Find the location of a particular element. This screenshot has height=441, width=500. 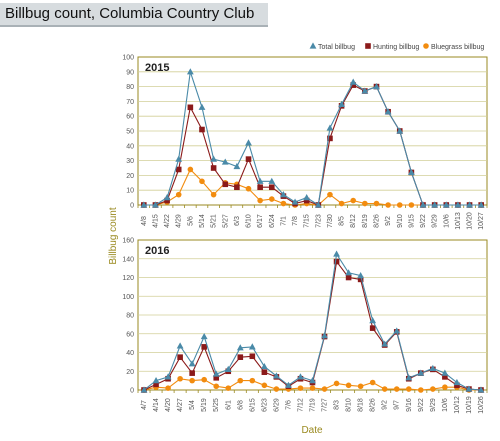

x-tick-label: 6/8 is located at coordinates (240, 405).